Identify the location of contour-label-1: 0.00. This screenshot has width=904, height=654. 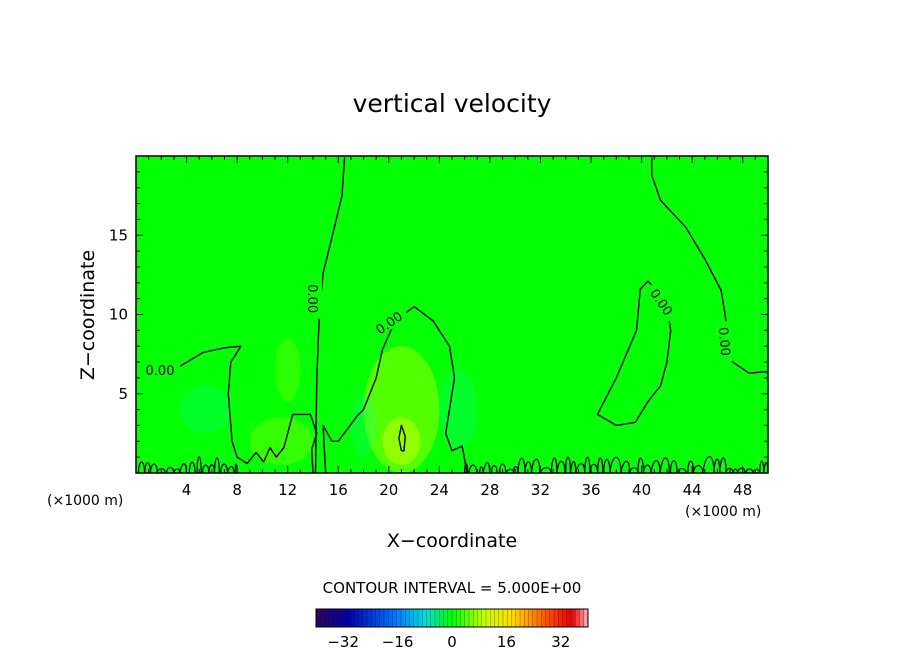
(311, 298).